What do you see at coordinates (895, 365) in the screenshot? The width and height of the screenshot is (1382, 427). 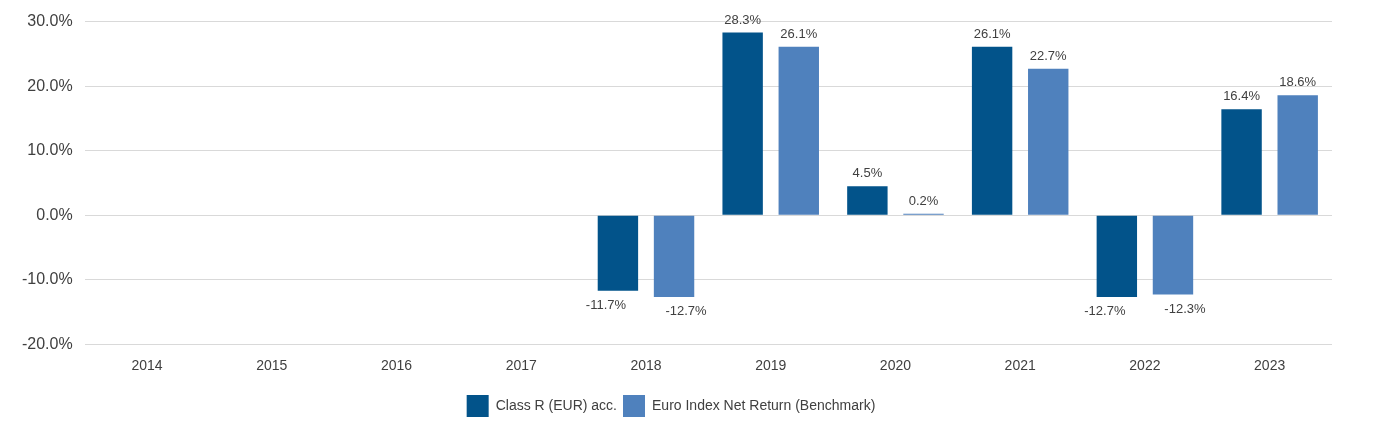 I see `x-tick-label: 2020` at bounding box center [895, 365].